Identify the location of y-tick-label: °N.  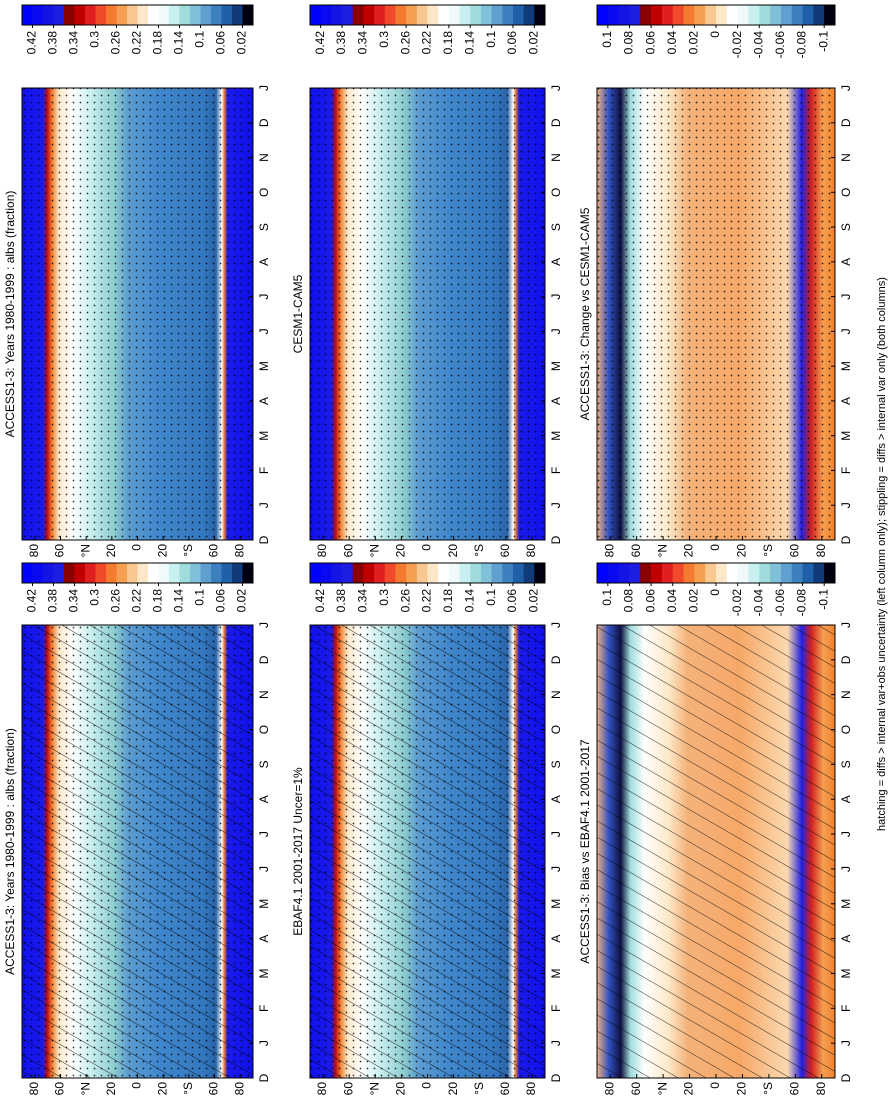
(662, 1088).